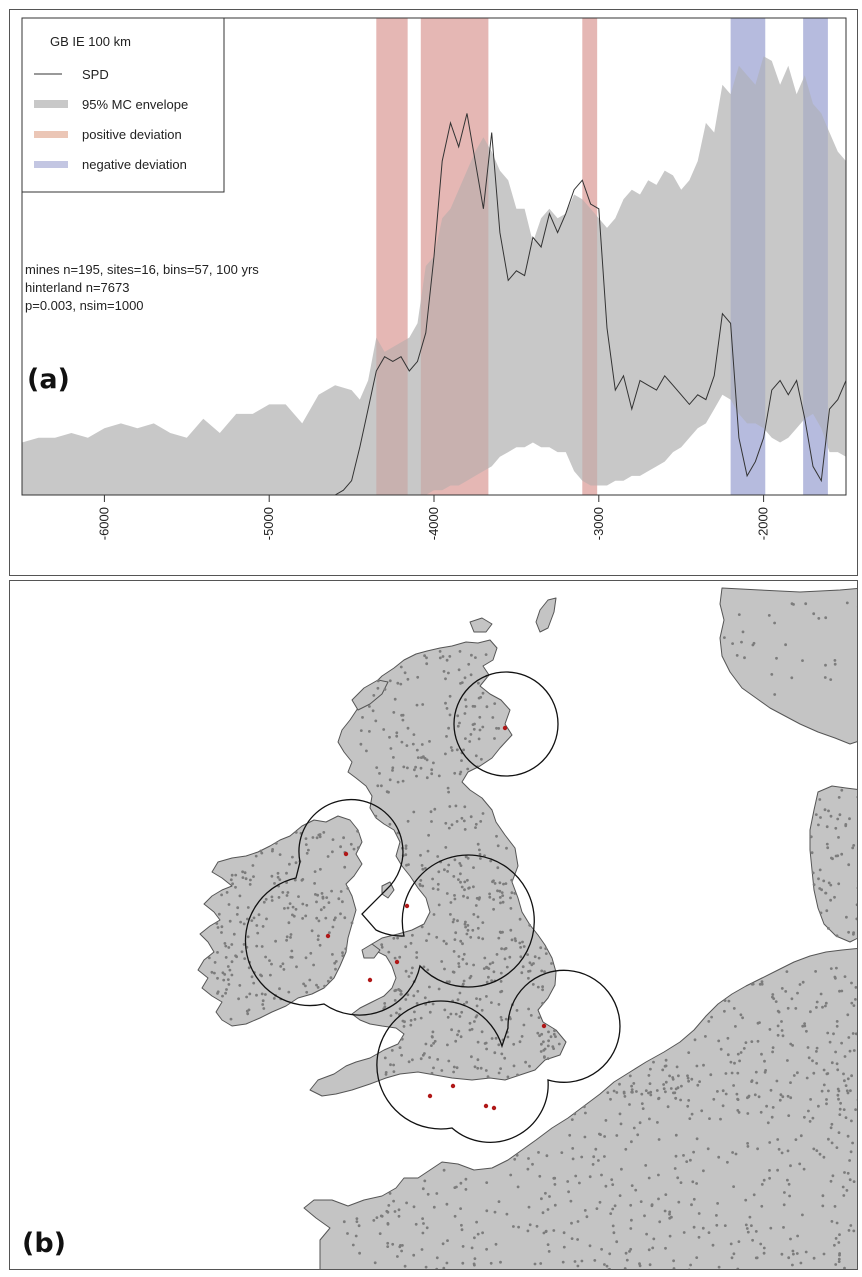 This screenshot has height=1277, width=862. I want to click on negative-deviation-overlay, so click(815, 256).